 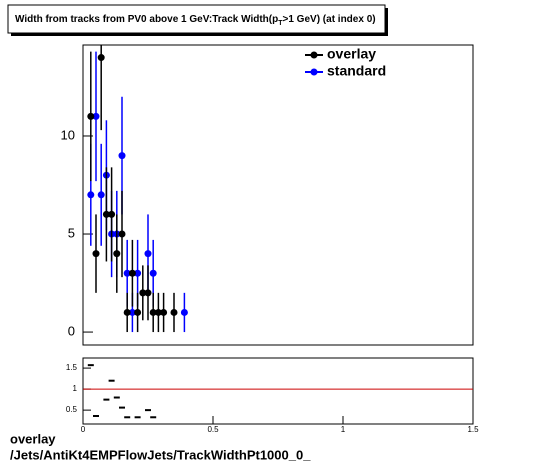 I want to click on y-tick-label: 0.5, so click(x=72, y=409).